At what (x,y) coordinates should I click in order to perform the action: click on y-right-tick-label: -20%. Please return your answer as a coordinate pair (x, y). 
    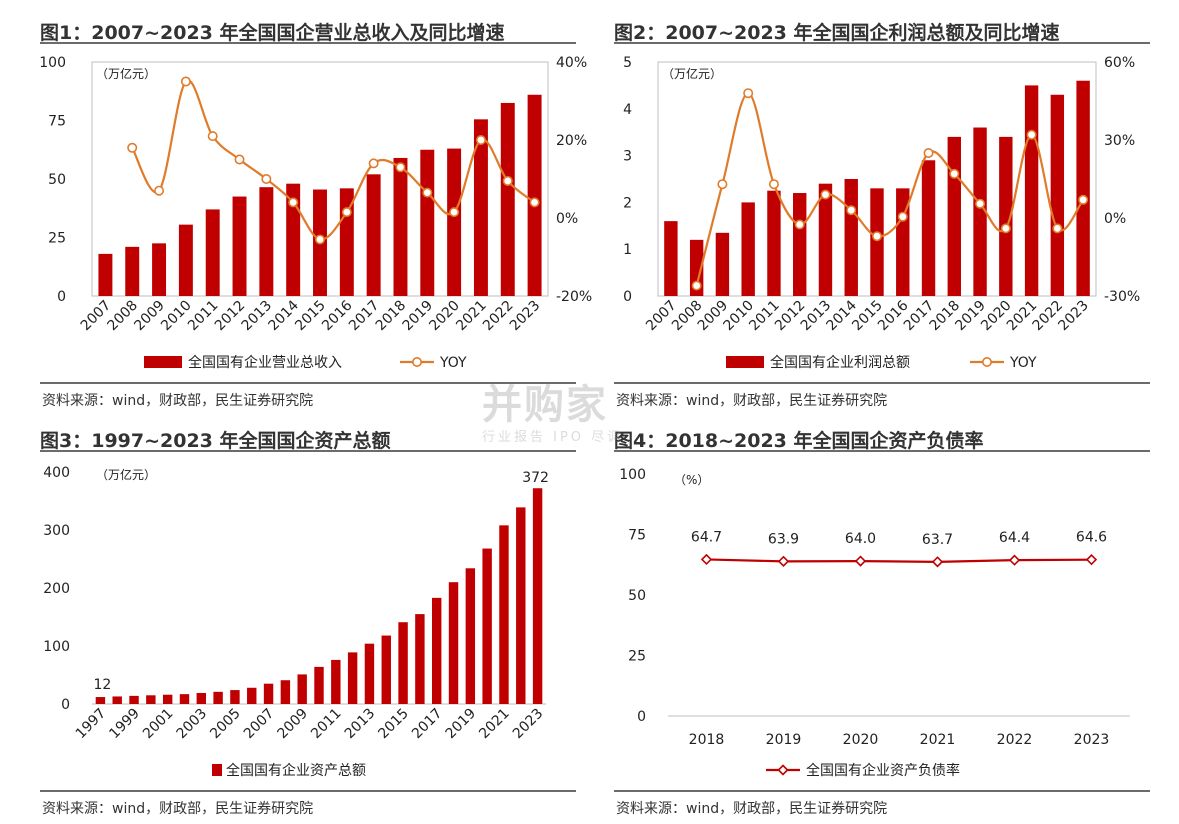
    Looking at the image, I should click on (574, 297).